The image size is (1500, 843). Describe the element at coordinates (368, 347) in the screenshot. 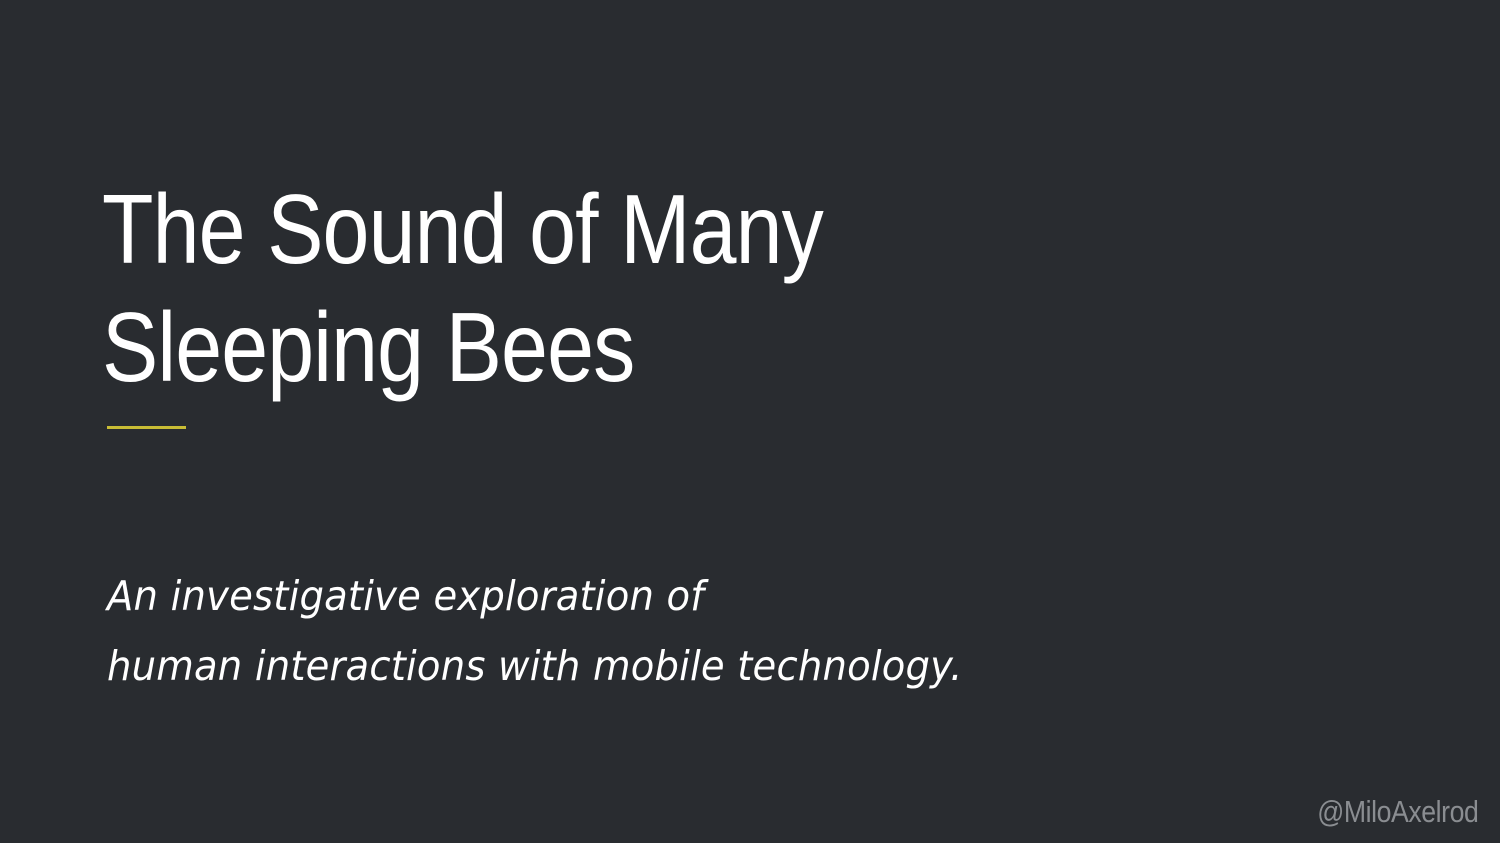

I see `slide-title-line: Sleeping Bees` at that location.